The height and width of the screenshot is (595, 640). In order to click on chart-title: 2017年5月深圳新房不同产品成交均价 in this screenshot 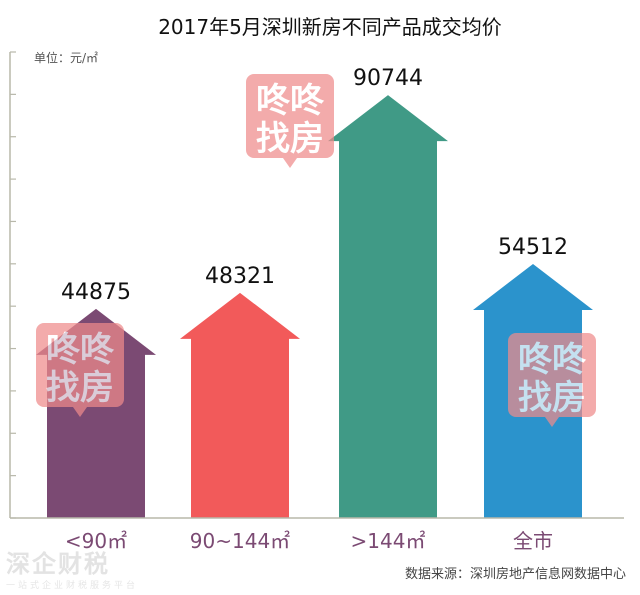, I will do `click(330, 27)`.